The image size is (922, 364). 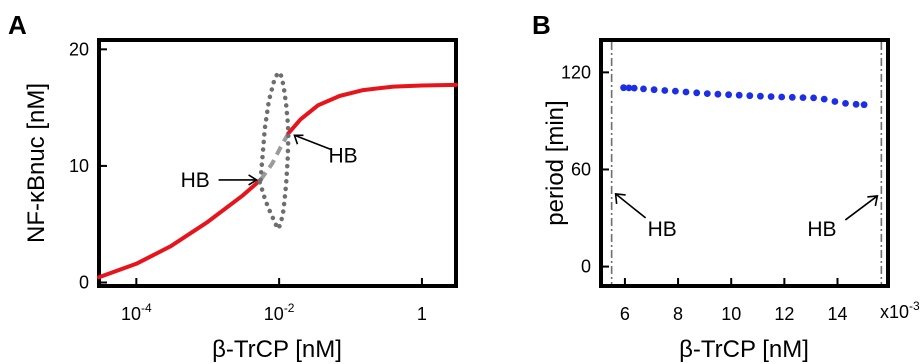 What do you see at coordinates (17, 25) in the screenshot?
I see `panel-a-label: A` at bounding box center [17, 25].